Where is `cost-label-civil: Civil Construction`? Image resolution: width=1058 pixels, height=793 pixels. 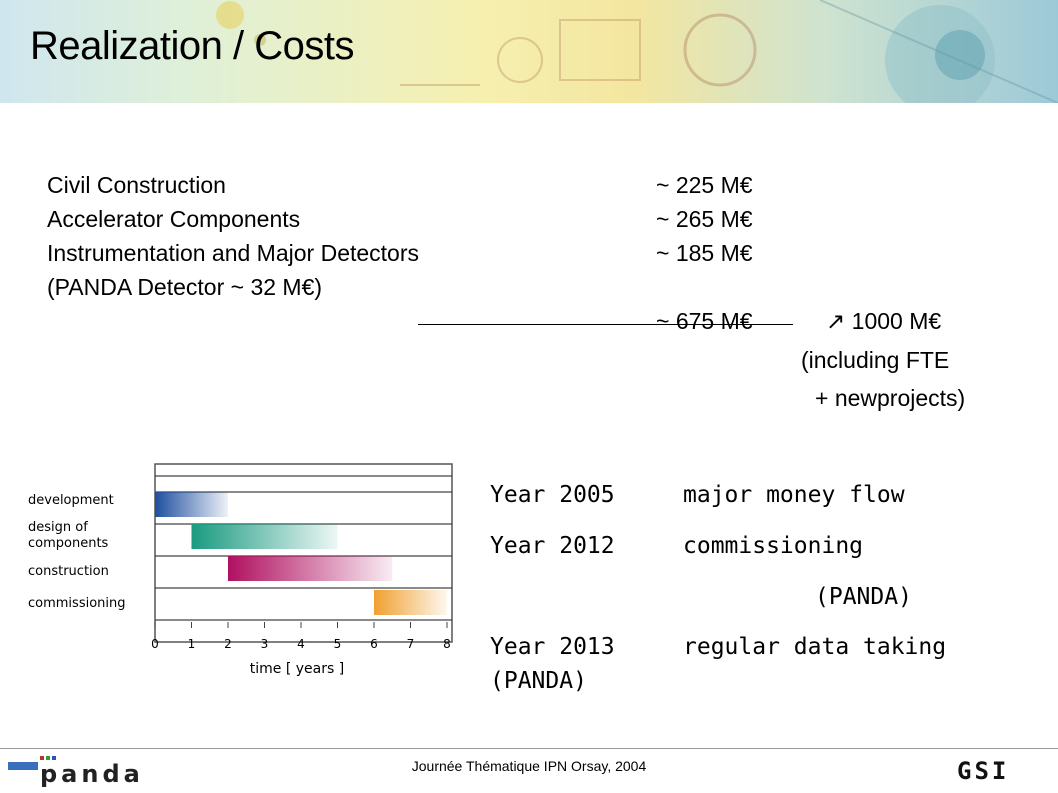 cost-label-civil: Civil Construction is located at coordinates (136, 185).